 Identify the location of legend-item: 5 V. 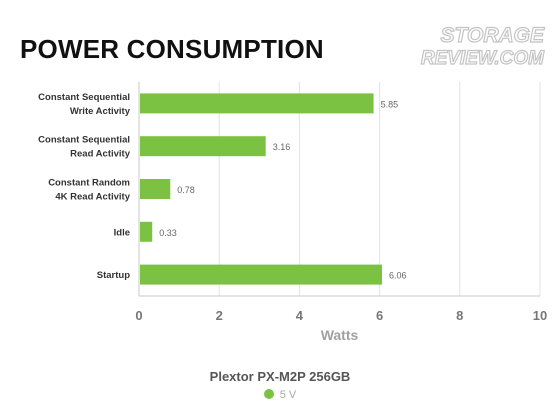
(280, 395).